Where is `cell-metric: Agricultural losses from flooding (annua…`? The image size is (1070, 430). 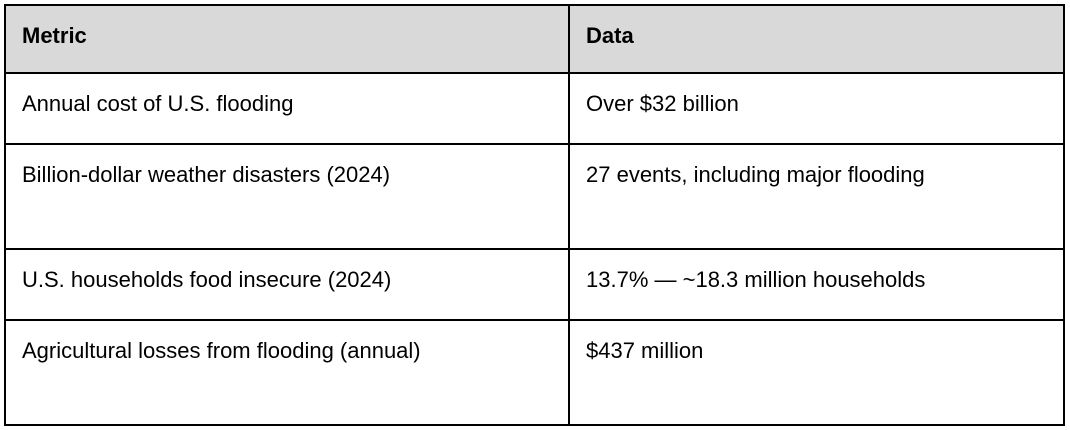
cell-metric: Agricultural losses from flooding (annua… is located at coordinates (287, 372).